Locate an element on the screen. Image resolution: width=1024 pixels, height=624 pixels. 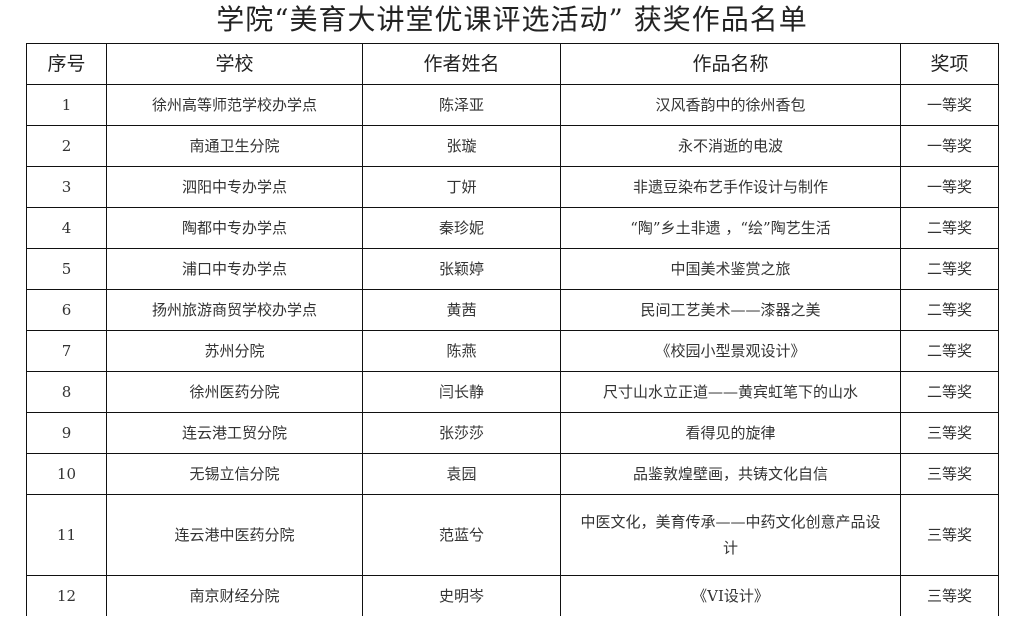
cell-index: 3 is located at coordinates (66, 187).